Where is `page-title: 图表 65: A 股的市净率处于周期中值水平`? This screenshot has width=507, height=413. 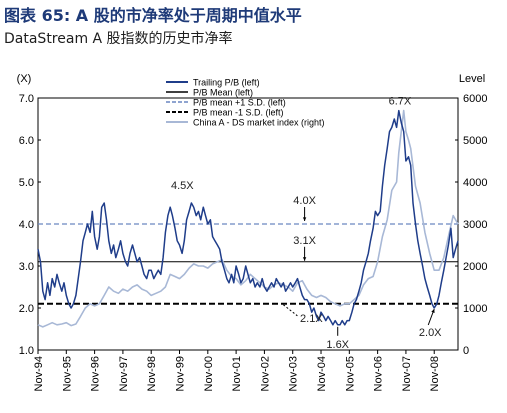
page-title: 图表 65: A 股的市净率处于周期中值水平 is located at coordinates (153, 15).